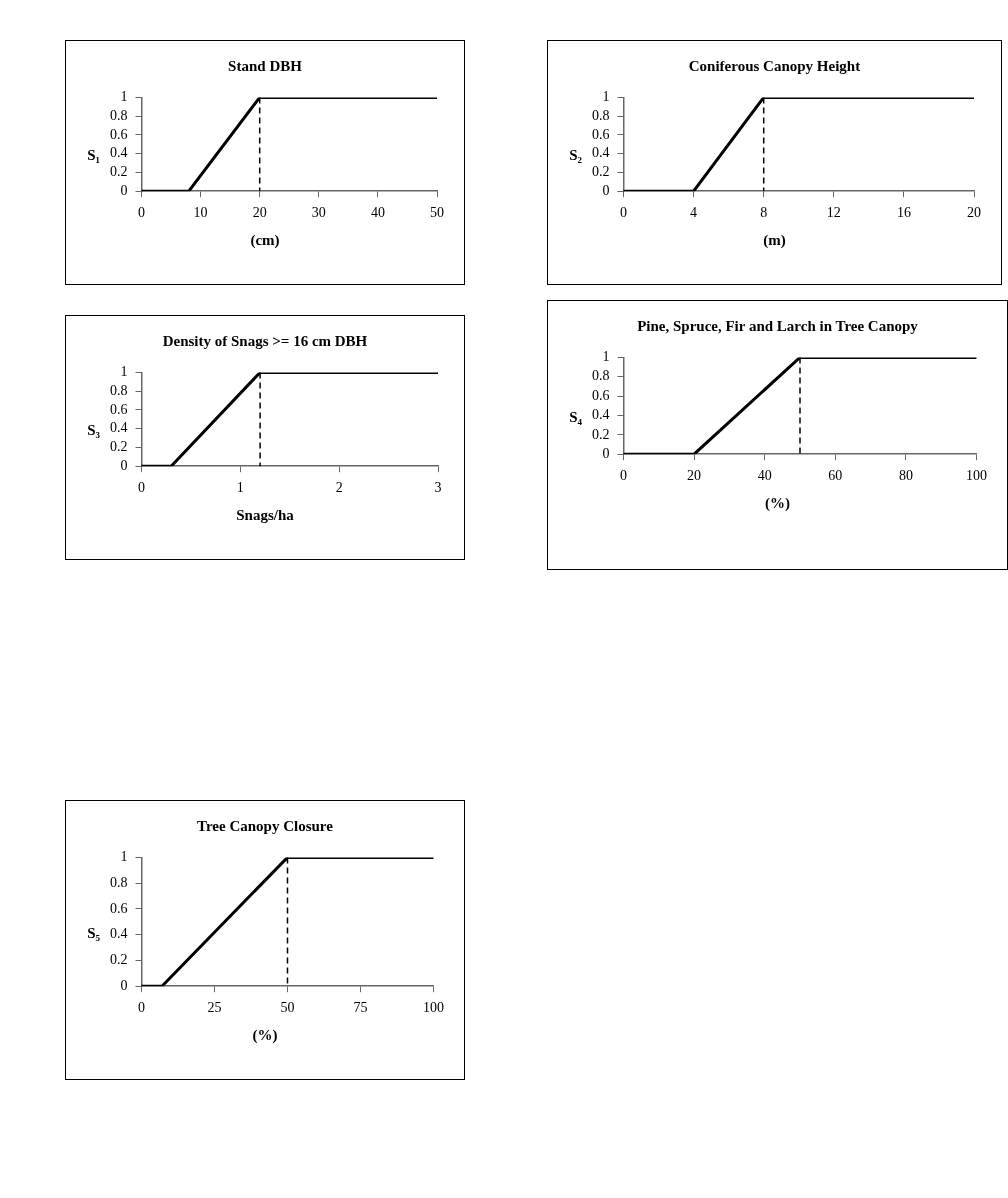 Image resolution: width=1008 pixels, height=1198 pixels. Describe the element at coordinates (360, 1008) in the screenshot. I see `x-tick-label: 75` at that location.